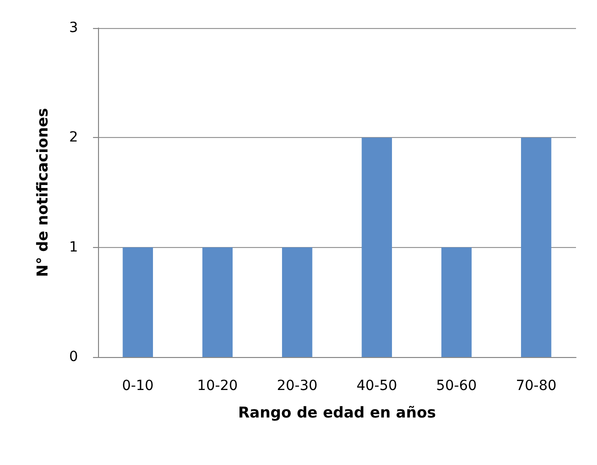  Describe the element at coordinates (536, 386) in the screenshot. I see `x-tick-label: 70-80` at that location.